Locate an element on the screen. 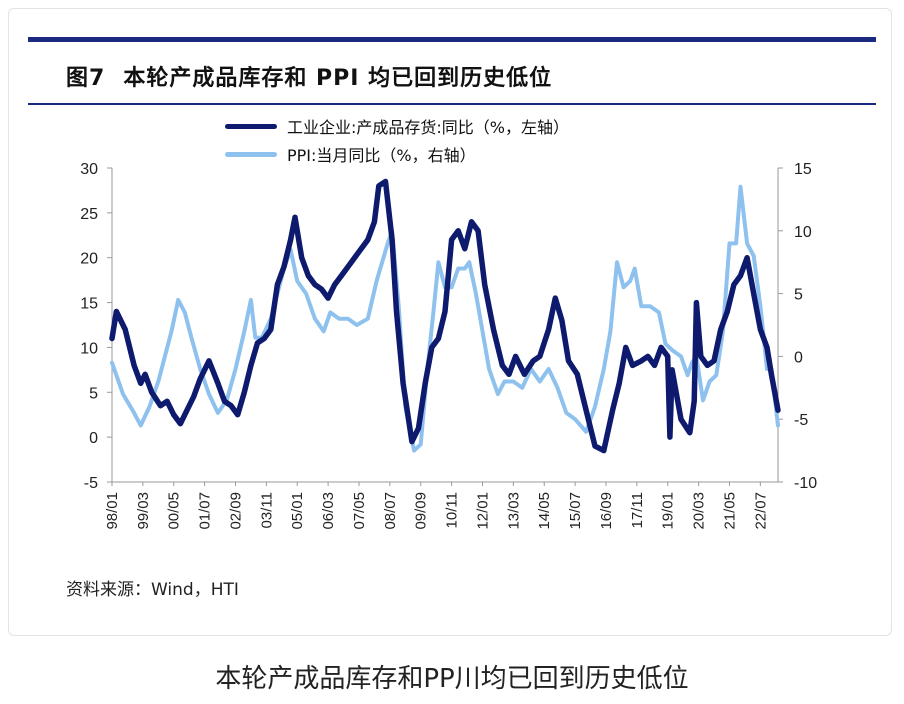  x-tick-label: 99/03 is located at coordinates (143, 511).